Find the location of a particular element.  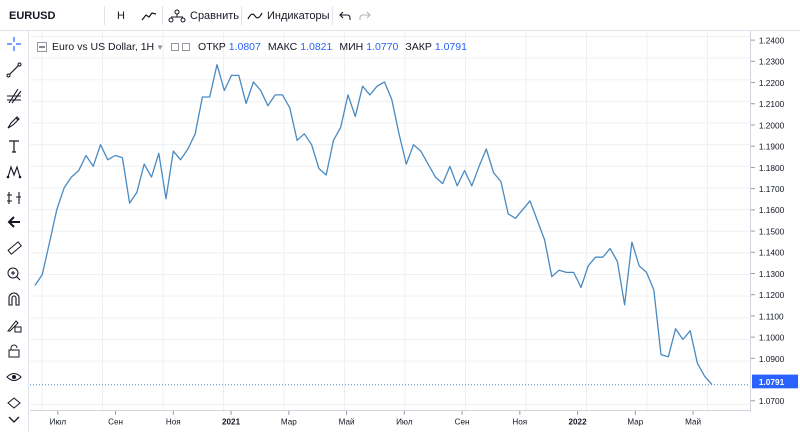

open-value: 1.0807 is located at coordinates (244, 47).